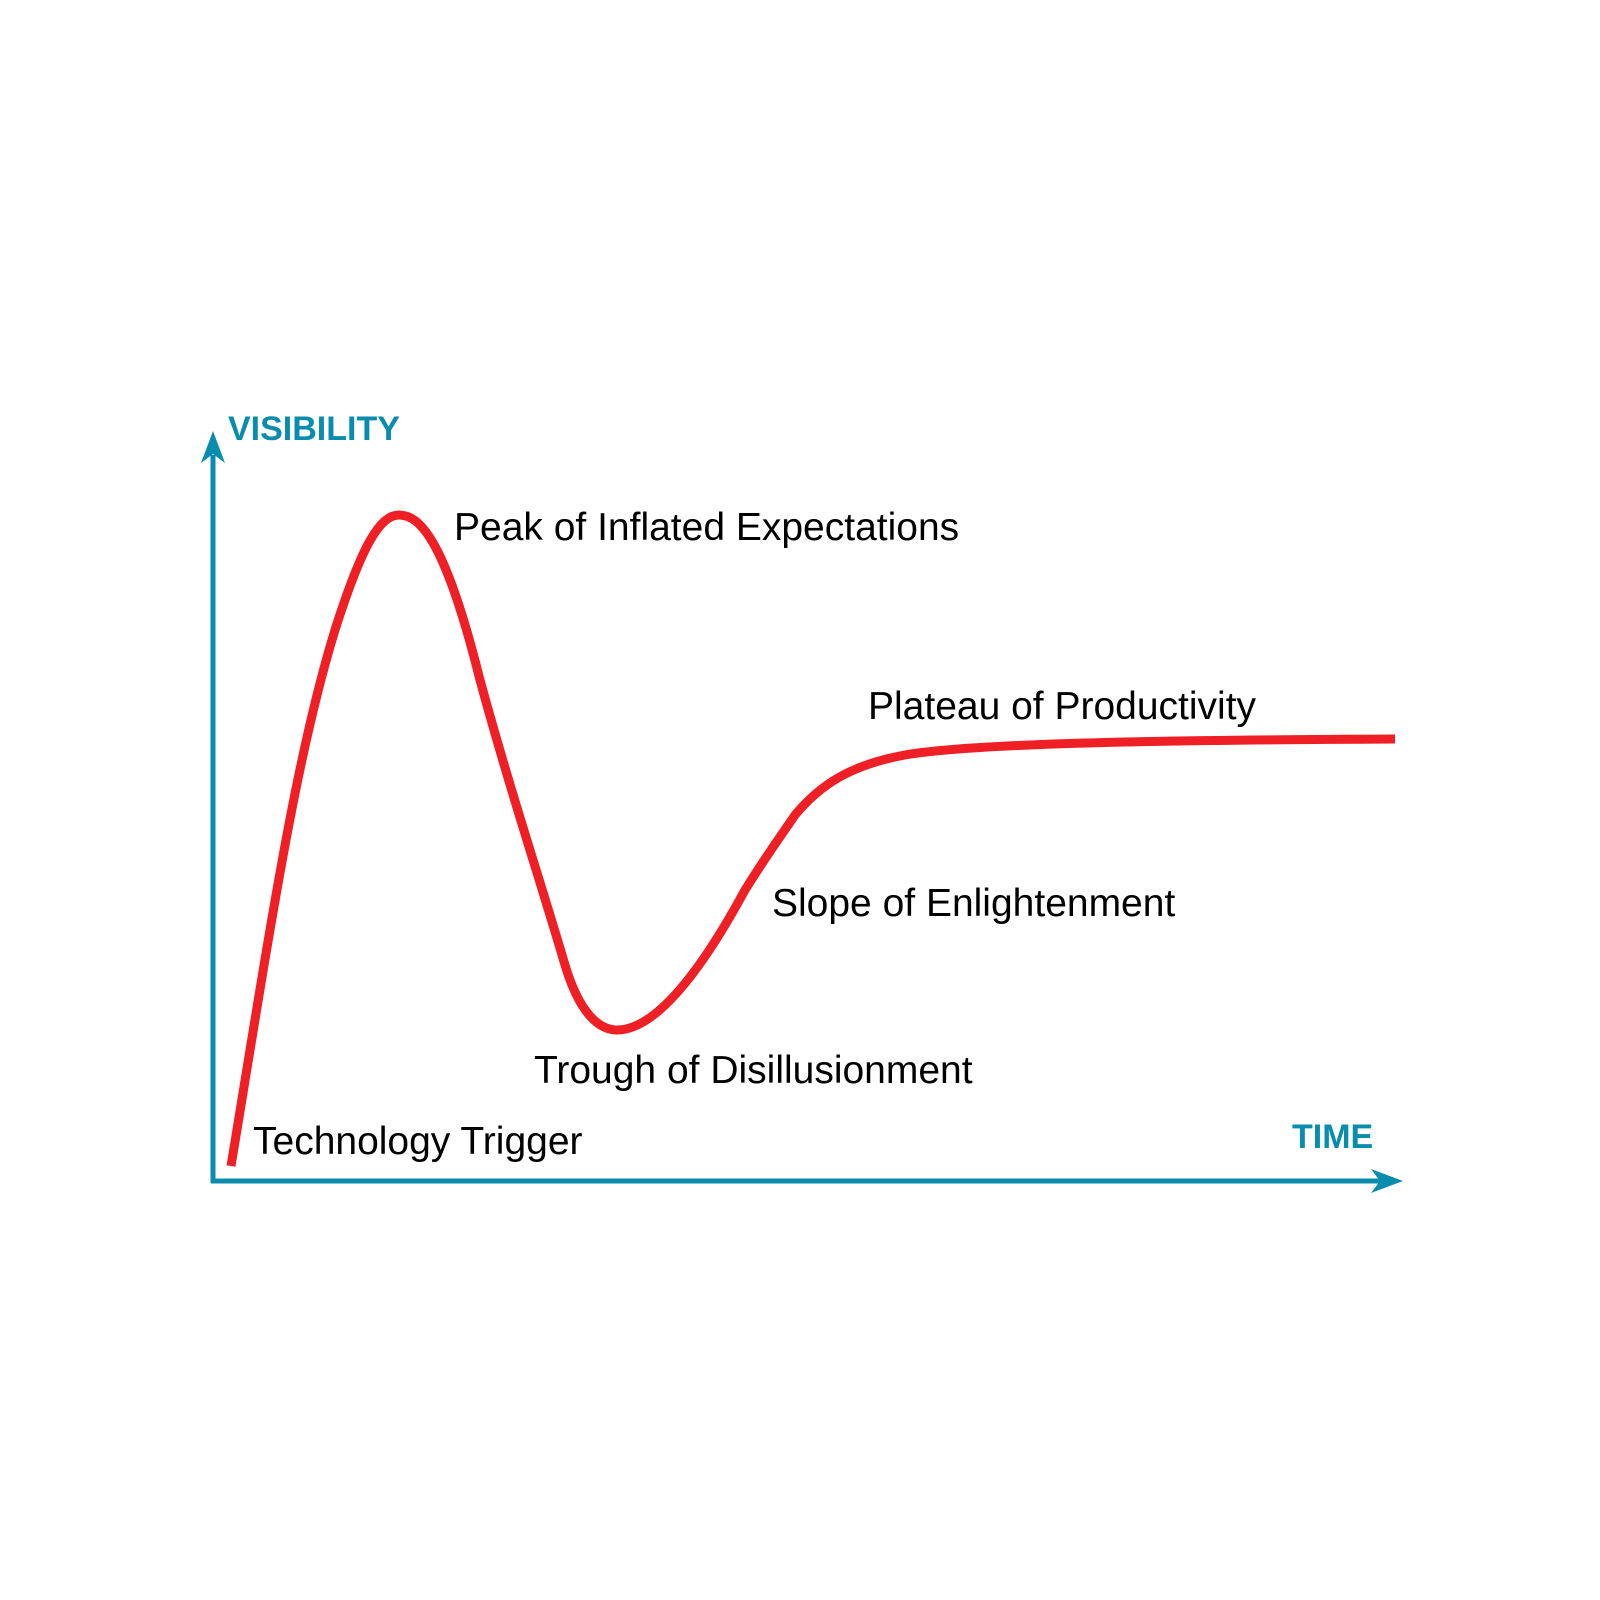 The height and width of the screenshot is (1600, 1600). What do you see at coordinates (213, 807) in the screenshot?
I see `y-axis` at bounding box center [213, 807].